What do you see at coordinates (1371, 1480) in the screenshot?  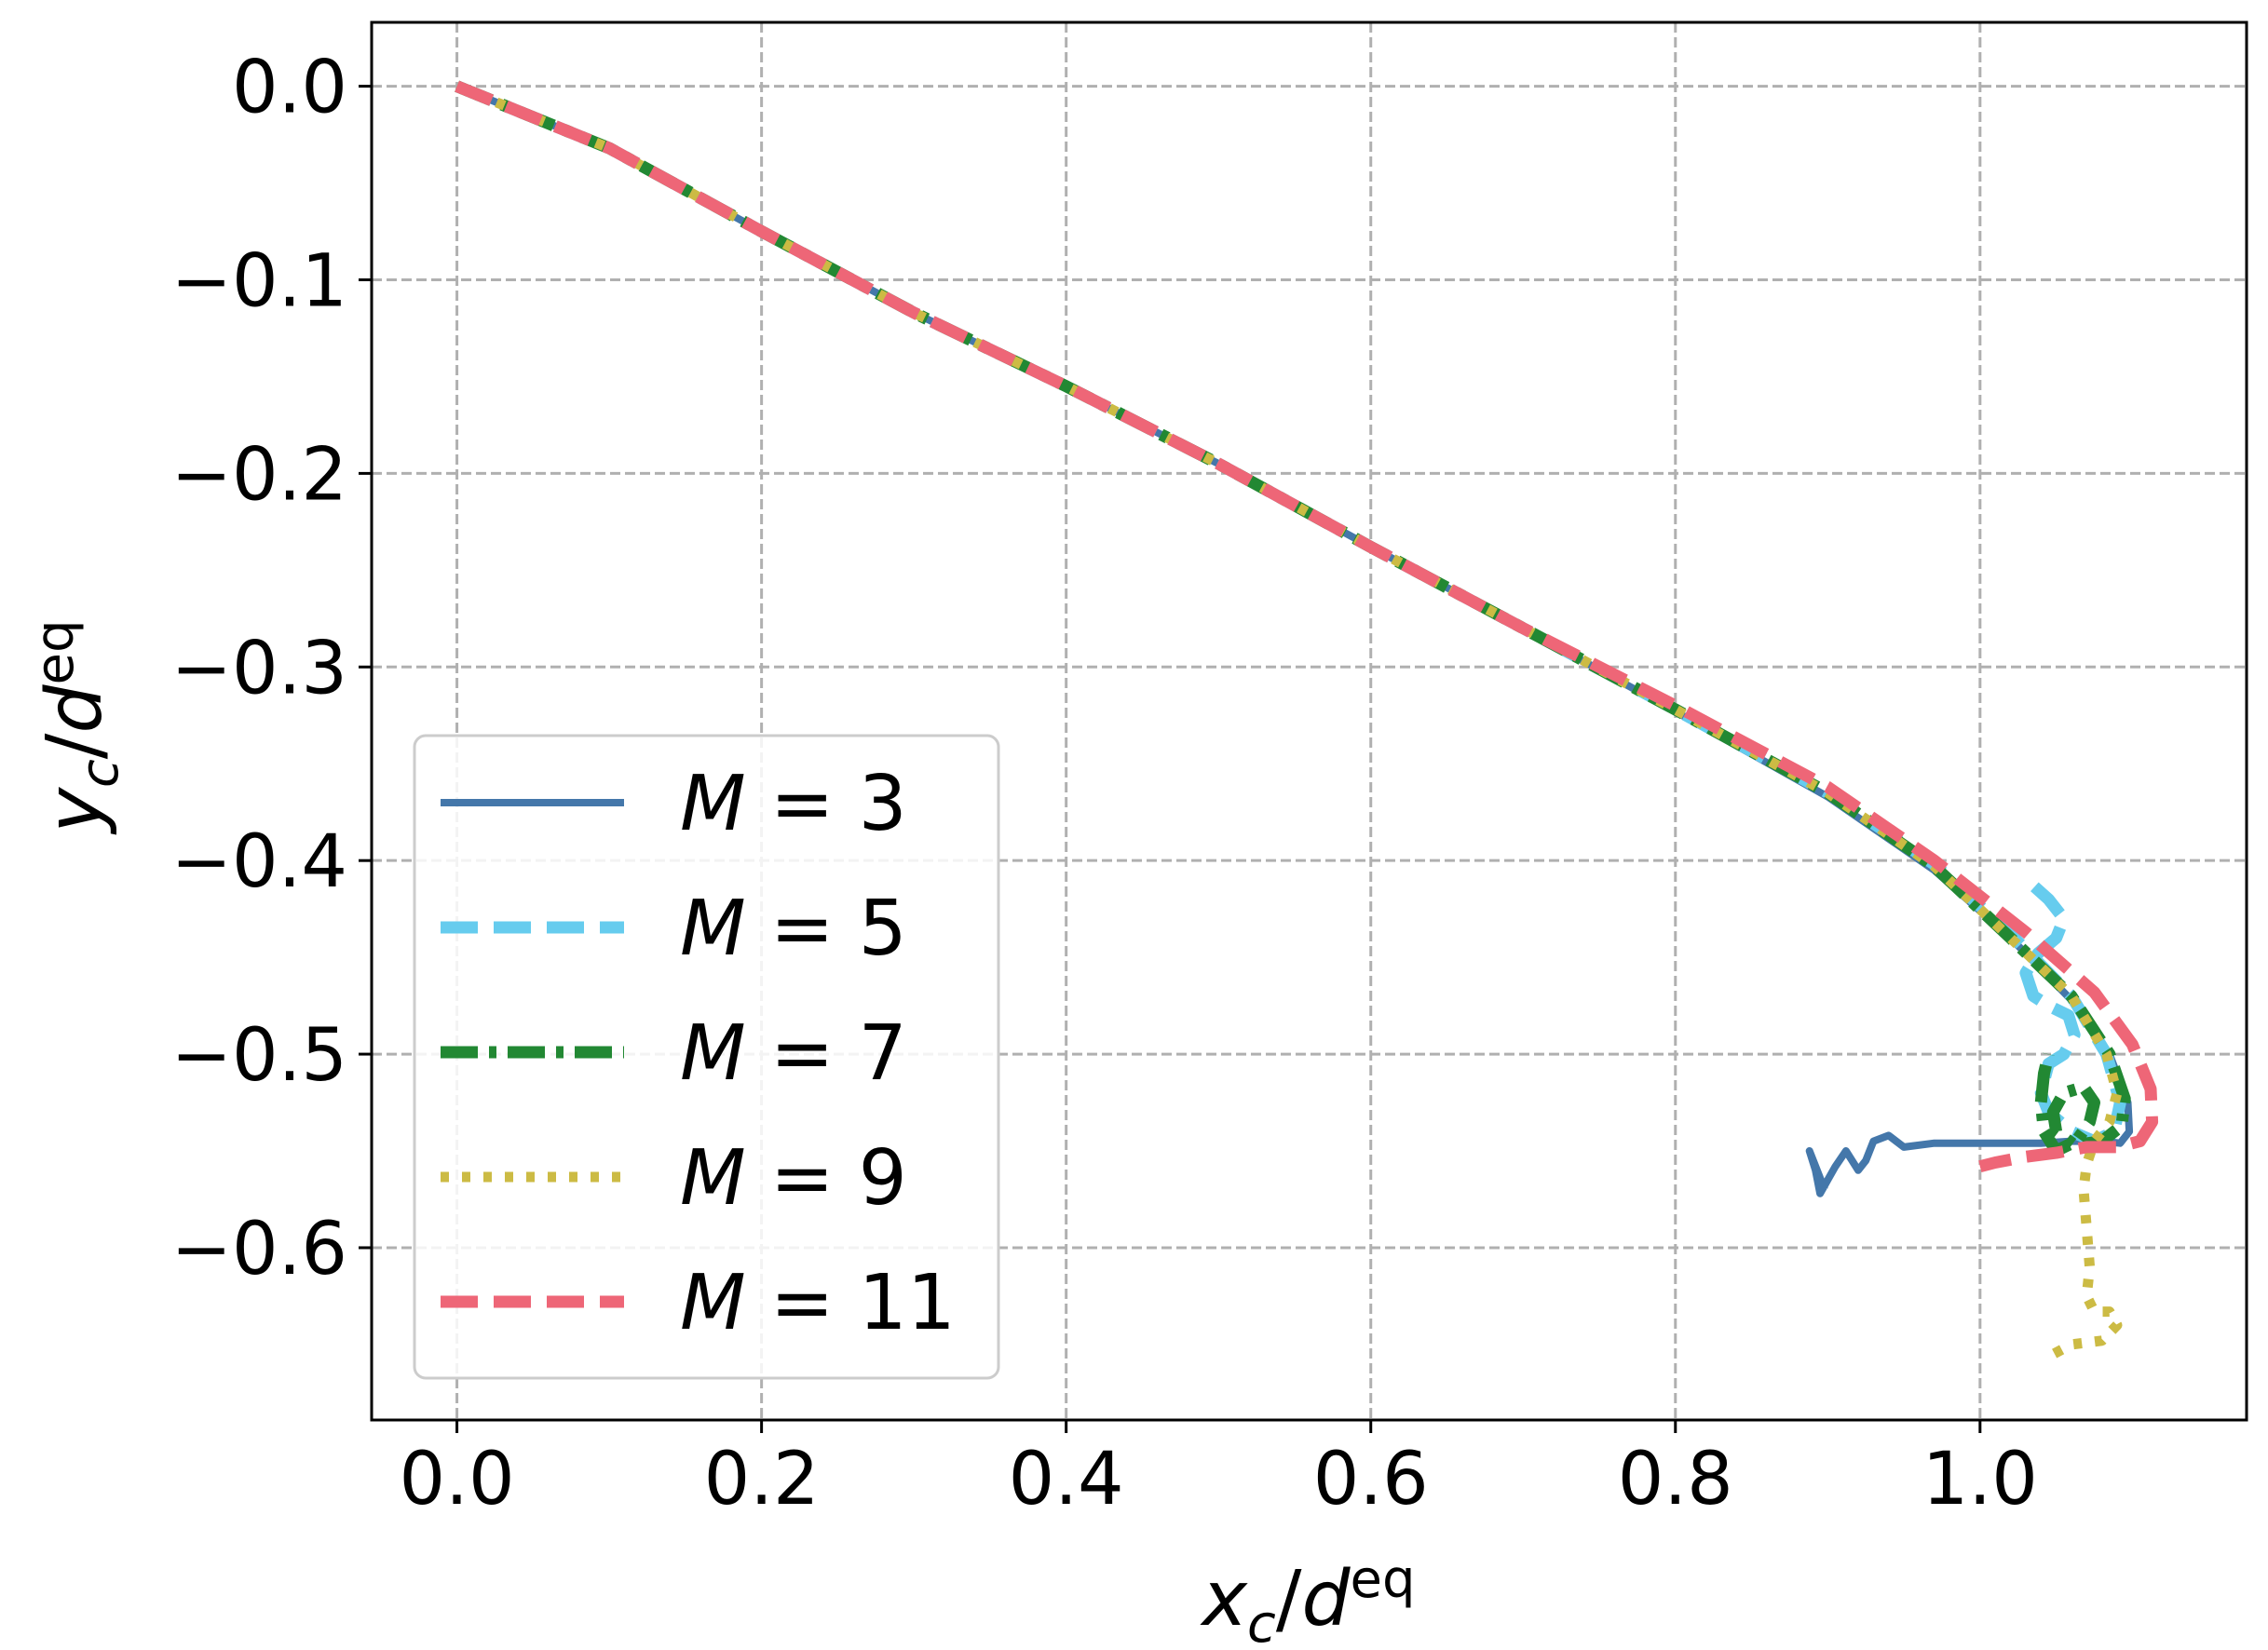 I see `x-tick-label: 0.6` at bounding box center [1371, 1480].